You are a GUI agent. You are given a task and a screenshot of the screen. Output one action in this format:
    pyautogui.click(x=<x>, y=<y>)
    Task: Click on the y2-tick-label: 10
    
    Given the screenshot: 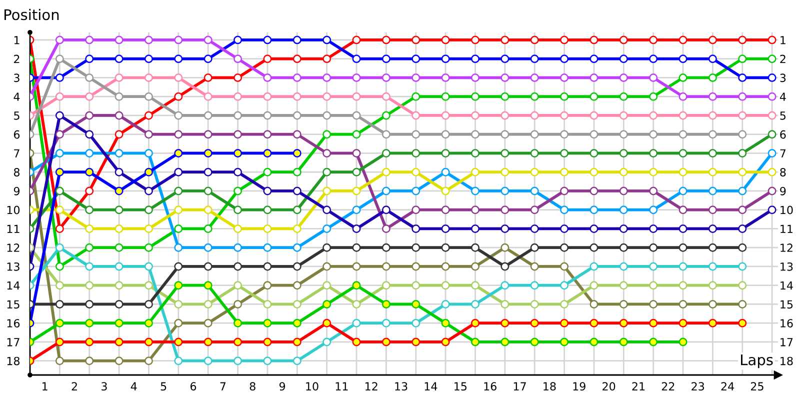 What is the action you would take?
    pyautogui.click(x=786, y=210)
    